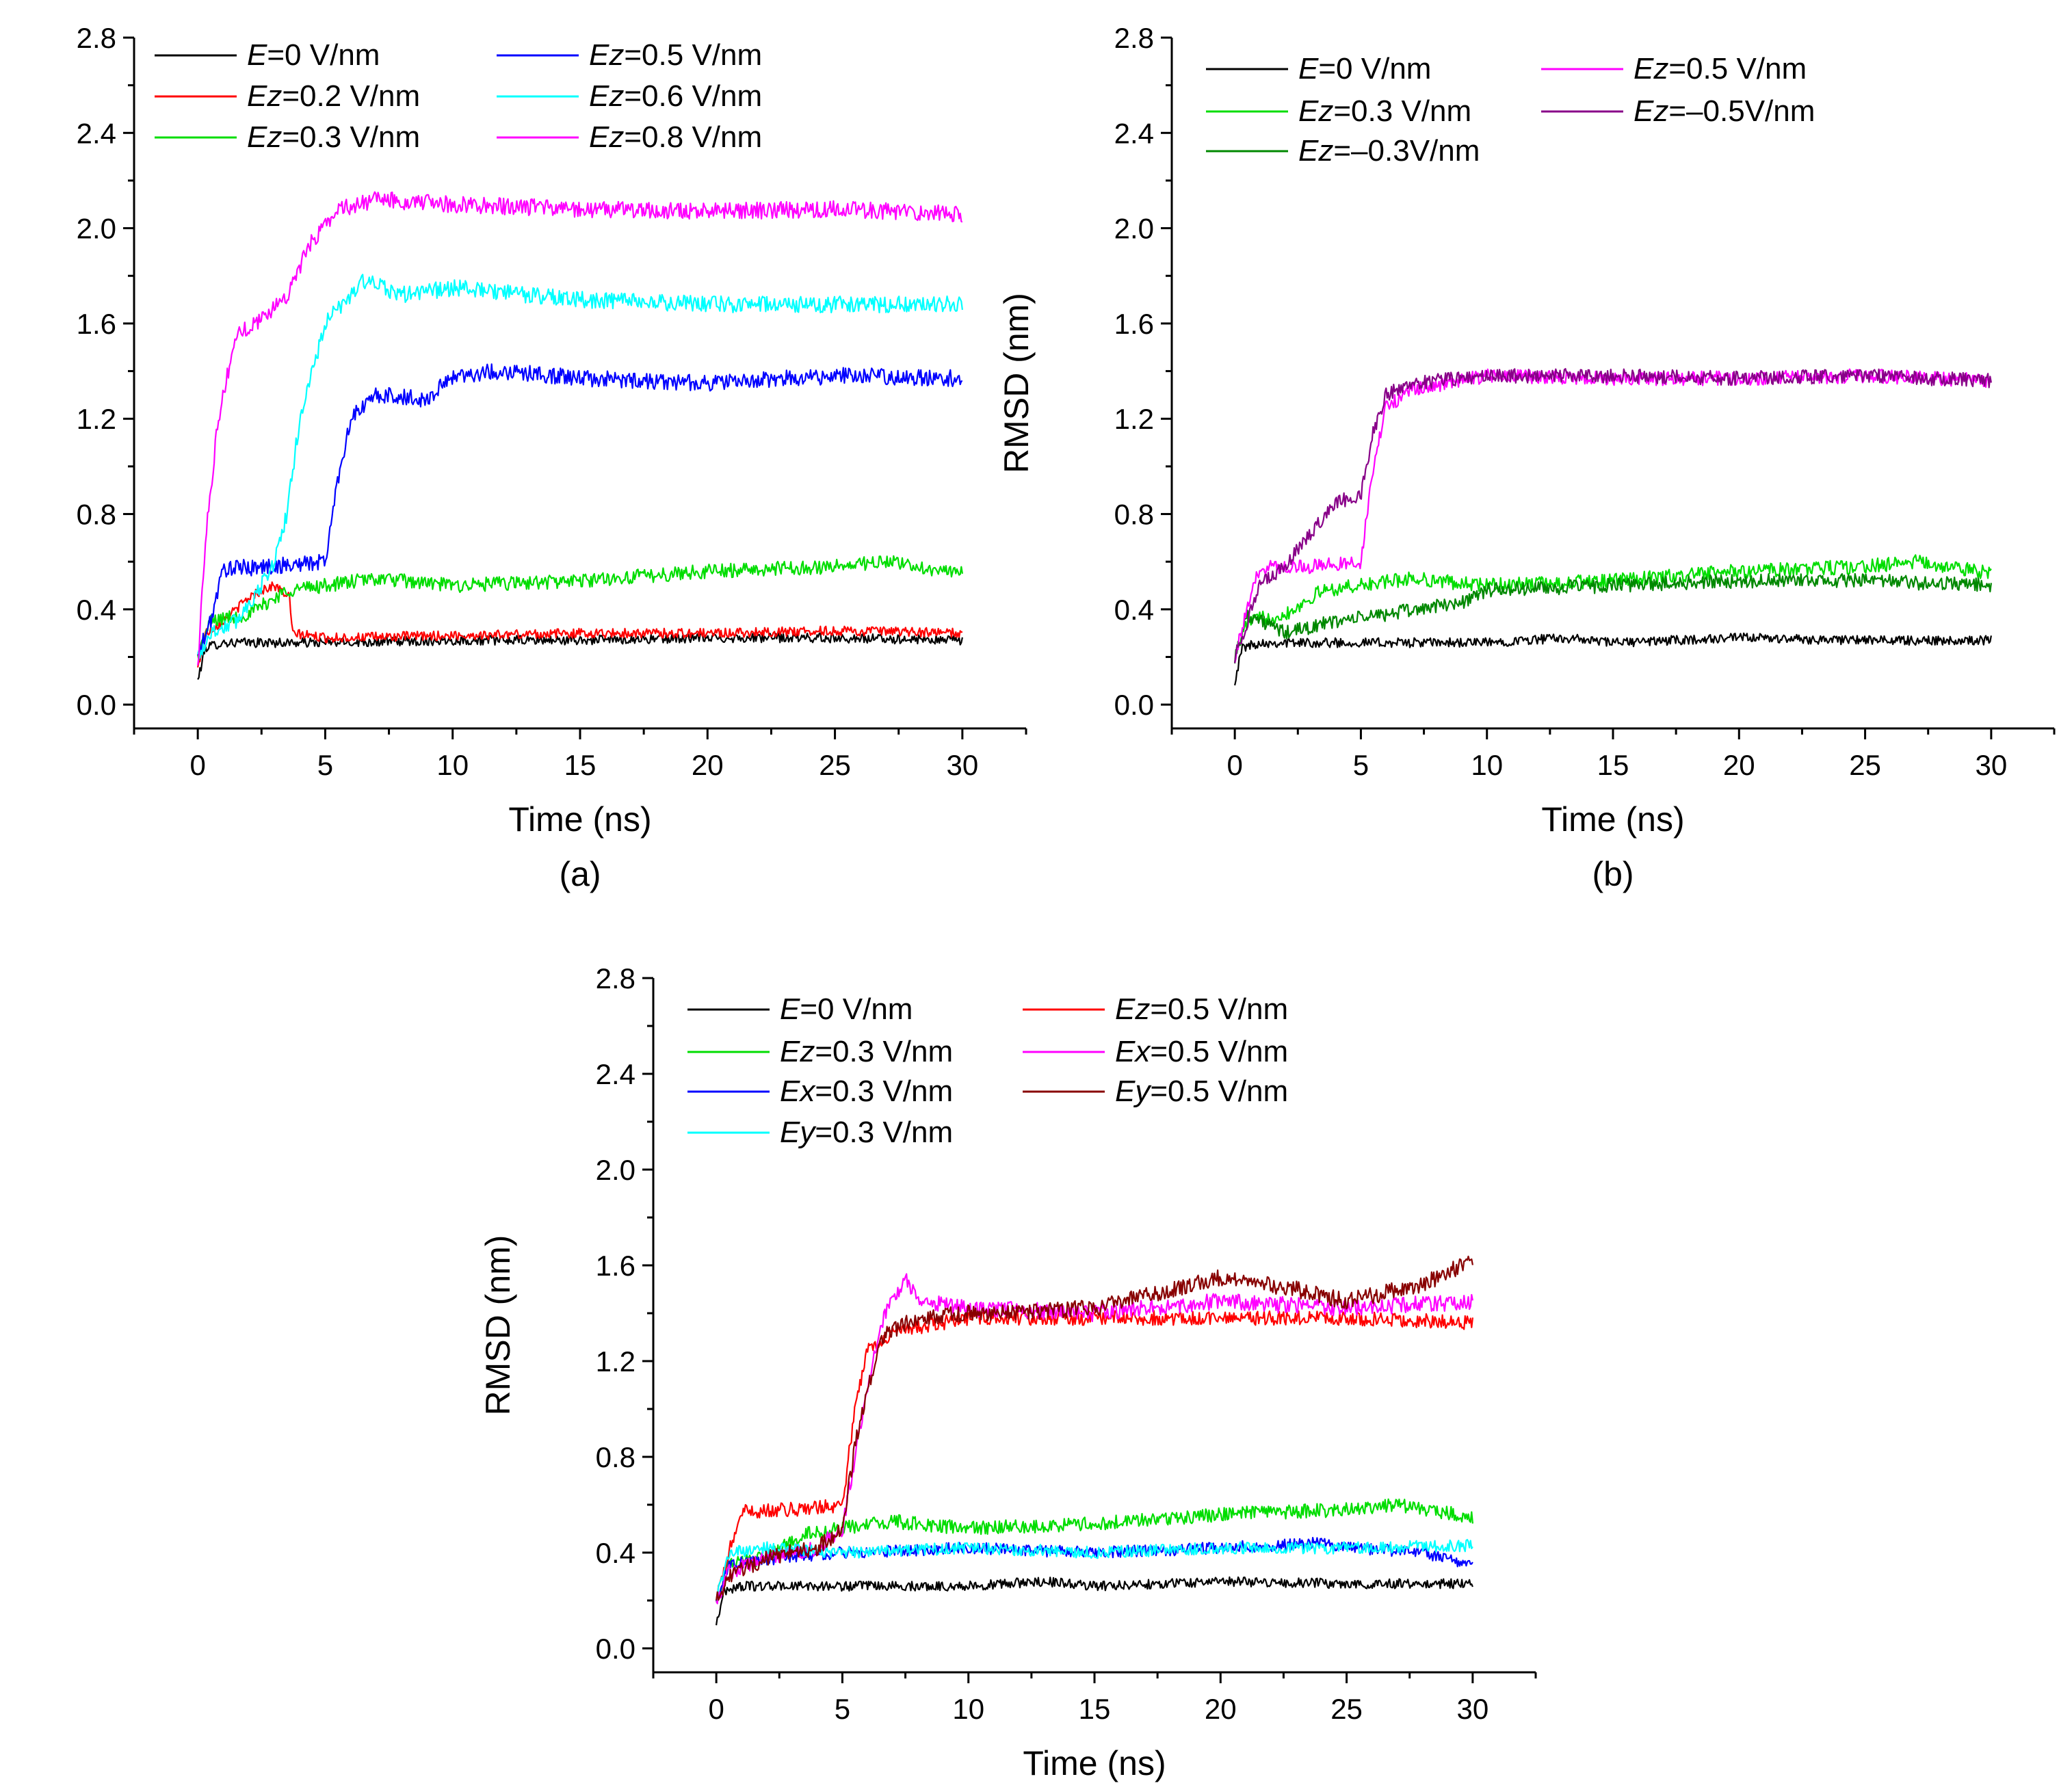 Image resolution: width=2059 pixels, height=1792 pixels. Describe the element at coordinates (1613, 617) in the screenshot. I see `series-line-ez-0.3v-nm` at that location.